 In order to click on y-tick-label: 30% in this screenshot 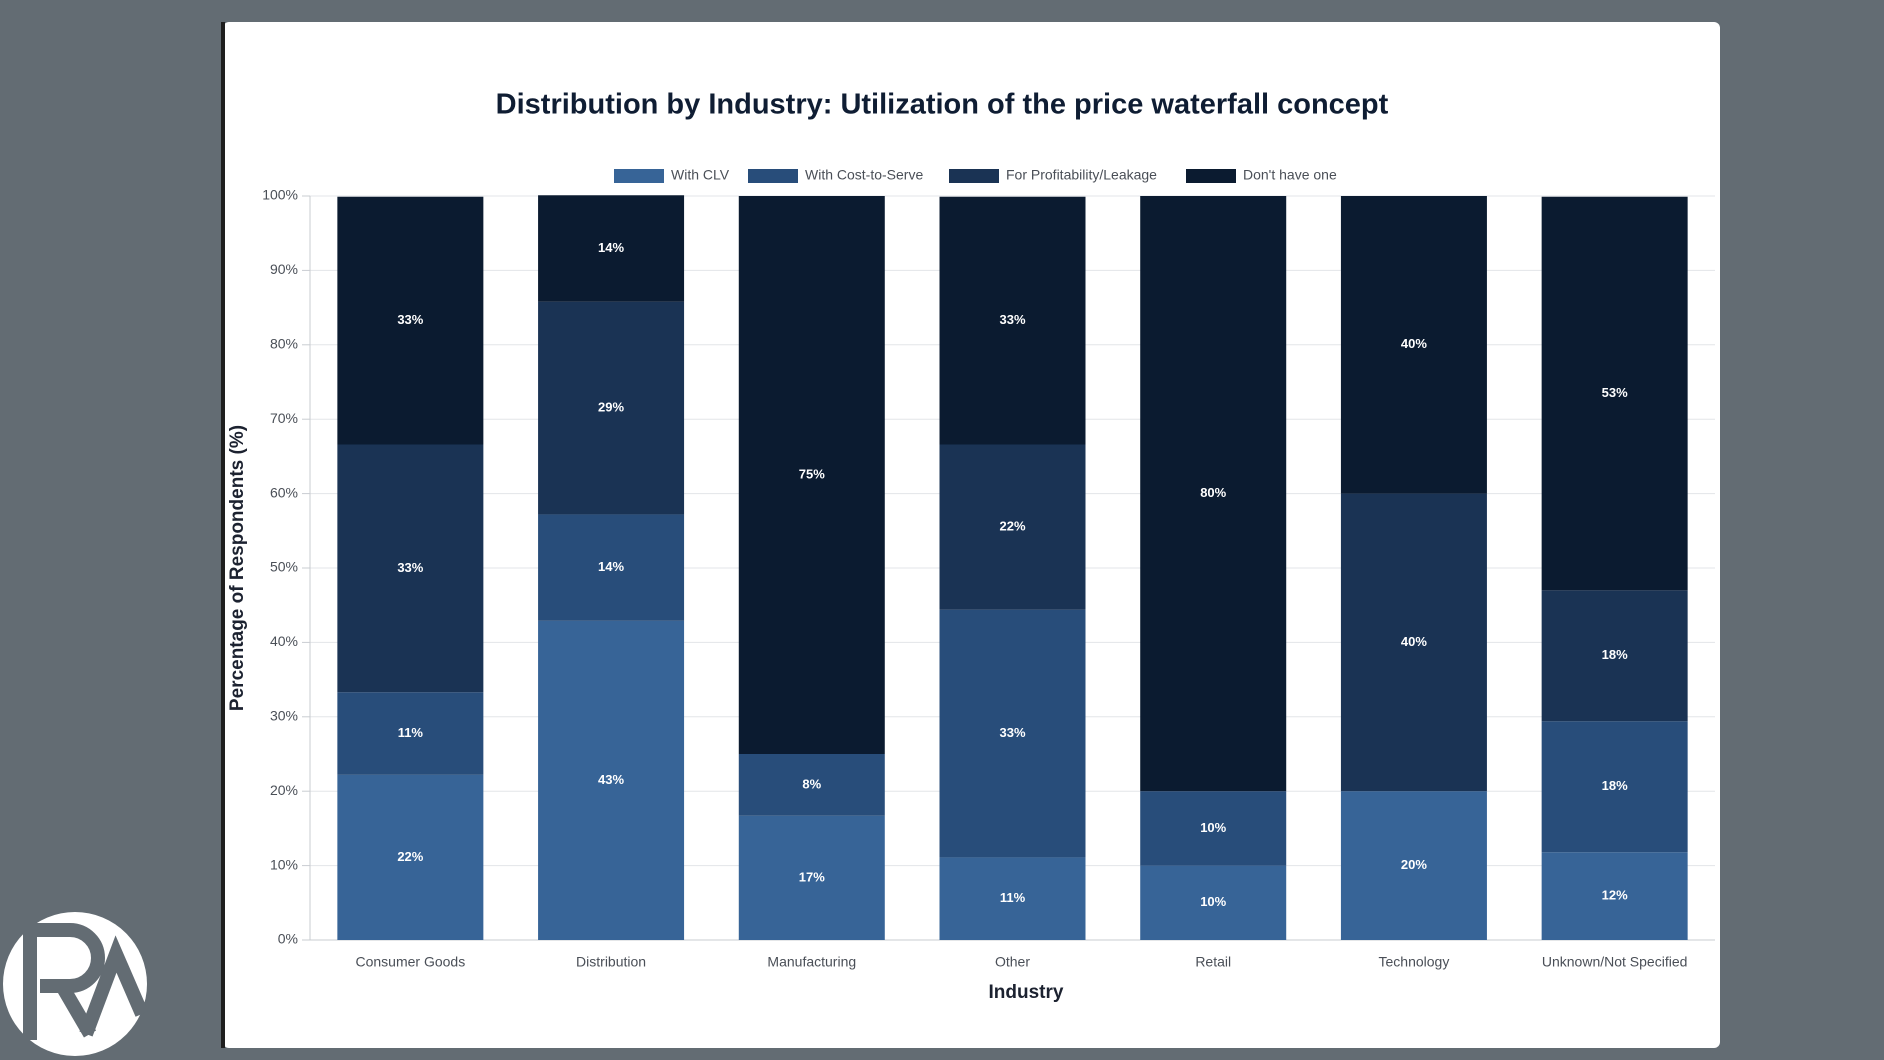, I will do `click(284, 716)`.